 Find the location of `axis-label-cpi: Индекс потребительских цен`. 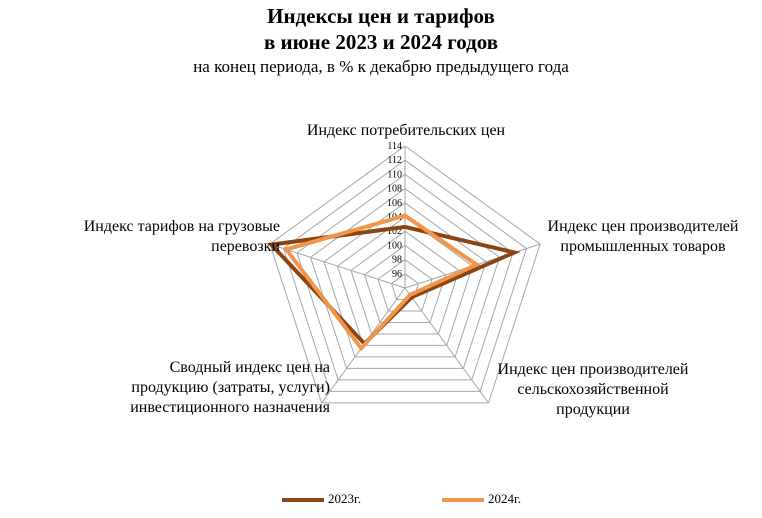

axis-label-cpi: Индекс потребительских цен is located at coordinates (406, 131).